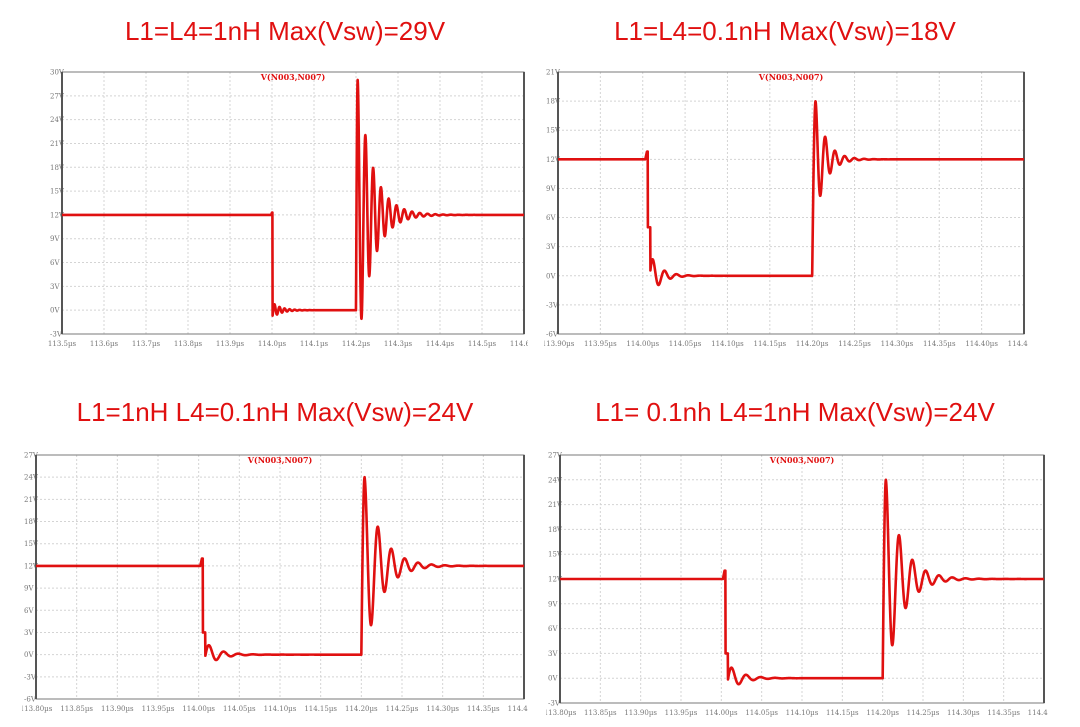 This screenshot has height=727, width=1080. What do you see at coordinates (795, 412) in the screenshot?
I see `chart-title: L1= 0.1nh L4=1nH Max(Vsw)=24V` at bounding box center [795, 412].